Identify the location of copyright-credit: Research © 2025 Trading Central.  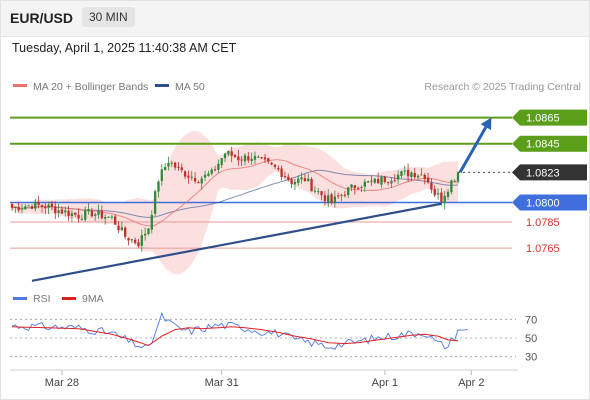
(502, 87).